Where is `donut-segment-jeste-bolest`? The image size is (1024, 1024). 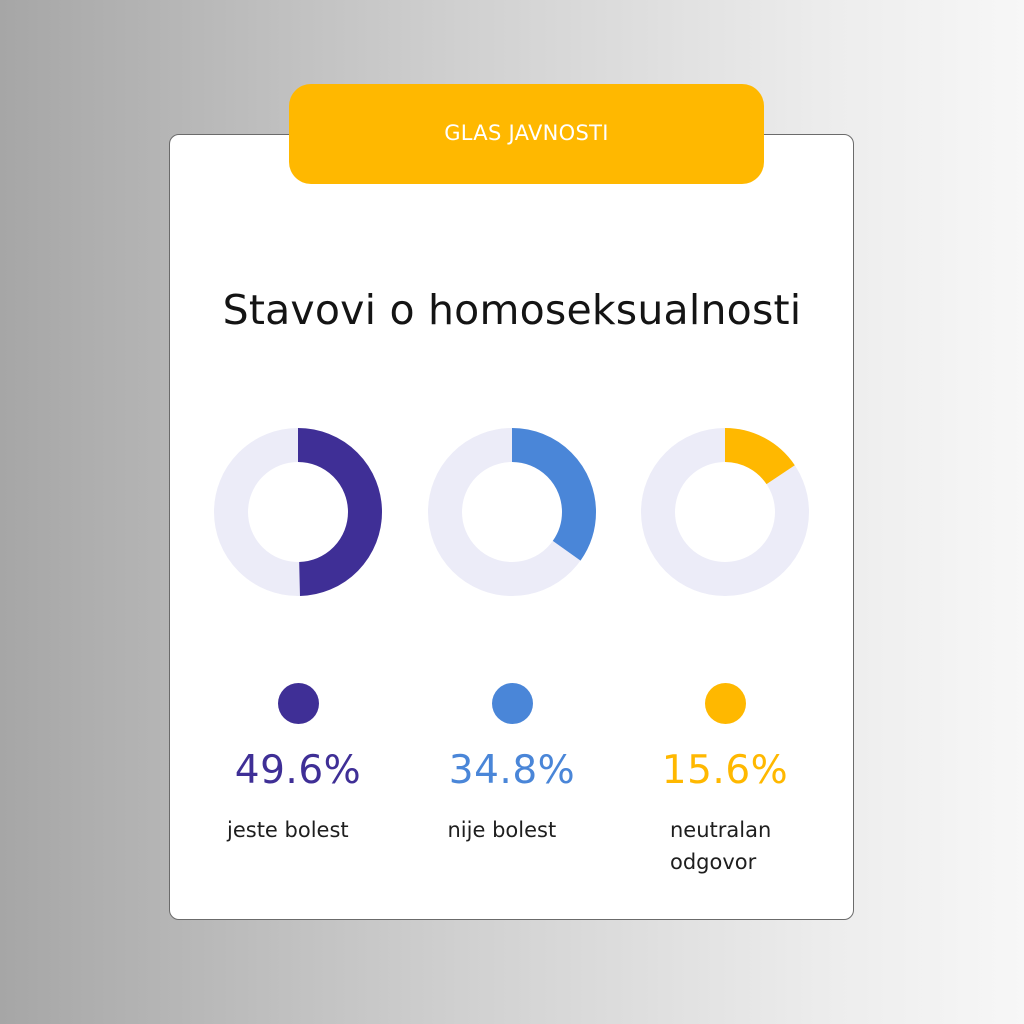 donut-segment-jeste-bolest is located at coordinates (298, 512).